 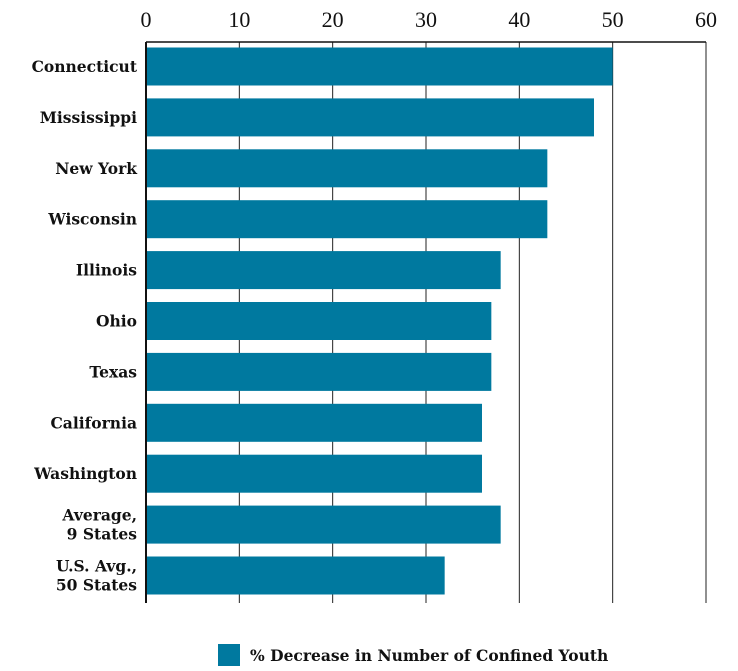 I want to click on x-tick-label-10: 10, so click(x=239, y=19).